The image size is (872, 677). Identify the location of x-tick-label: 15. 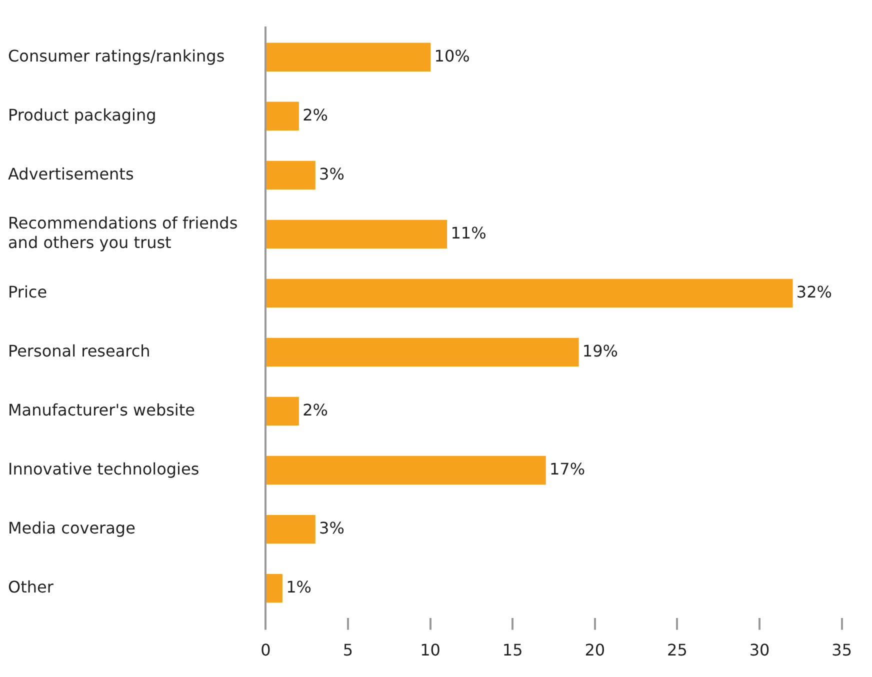
(512, 650).